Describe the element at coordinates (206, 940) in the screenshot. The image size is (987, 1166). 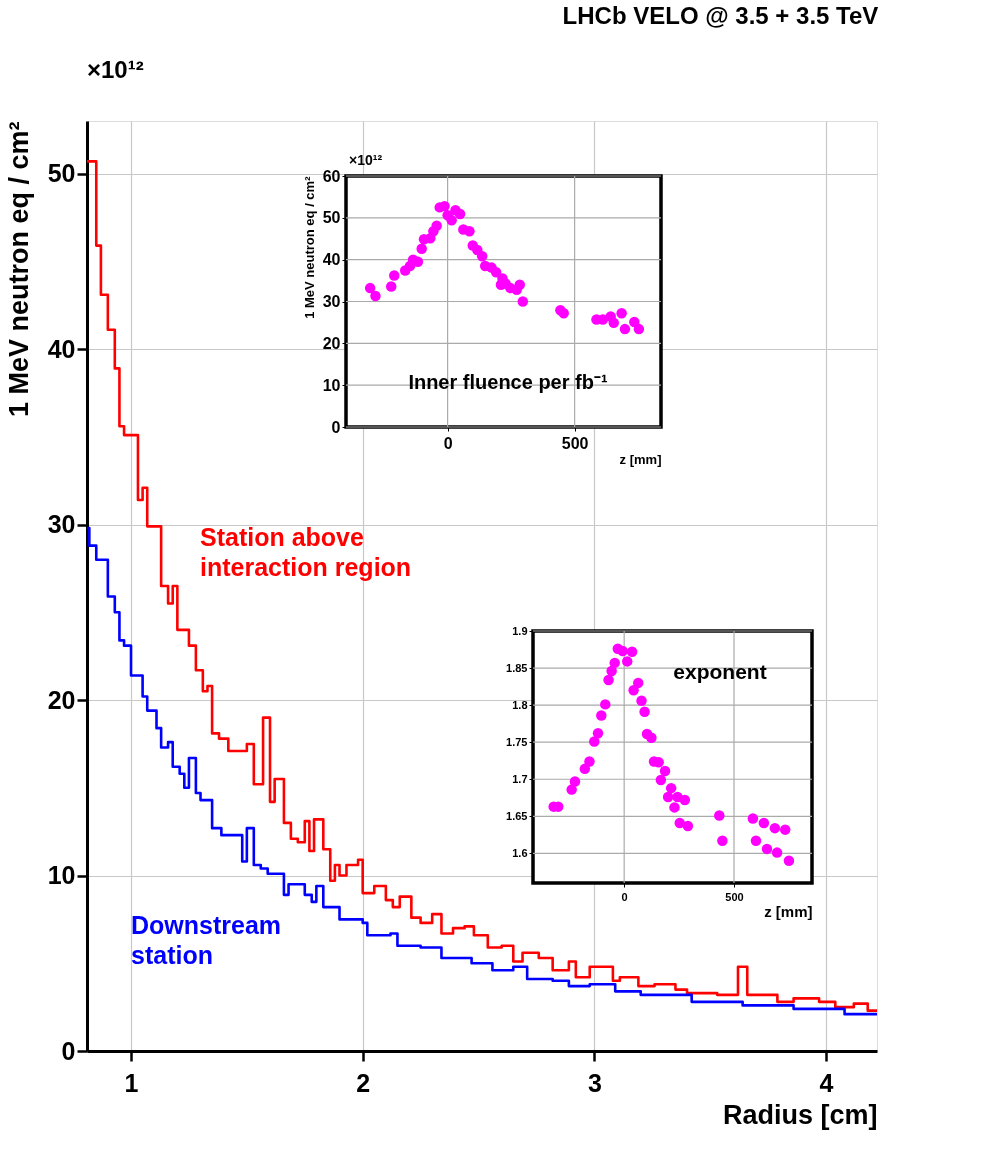
I see `series-label: Downstream station` at that location.